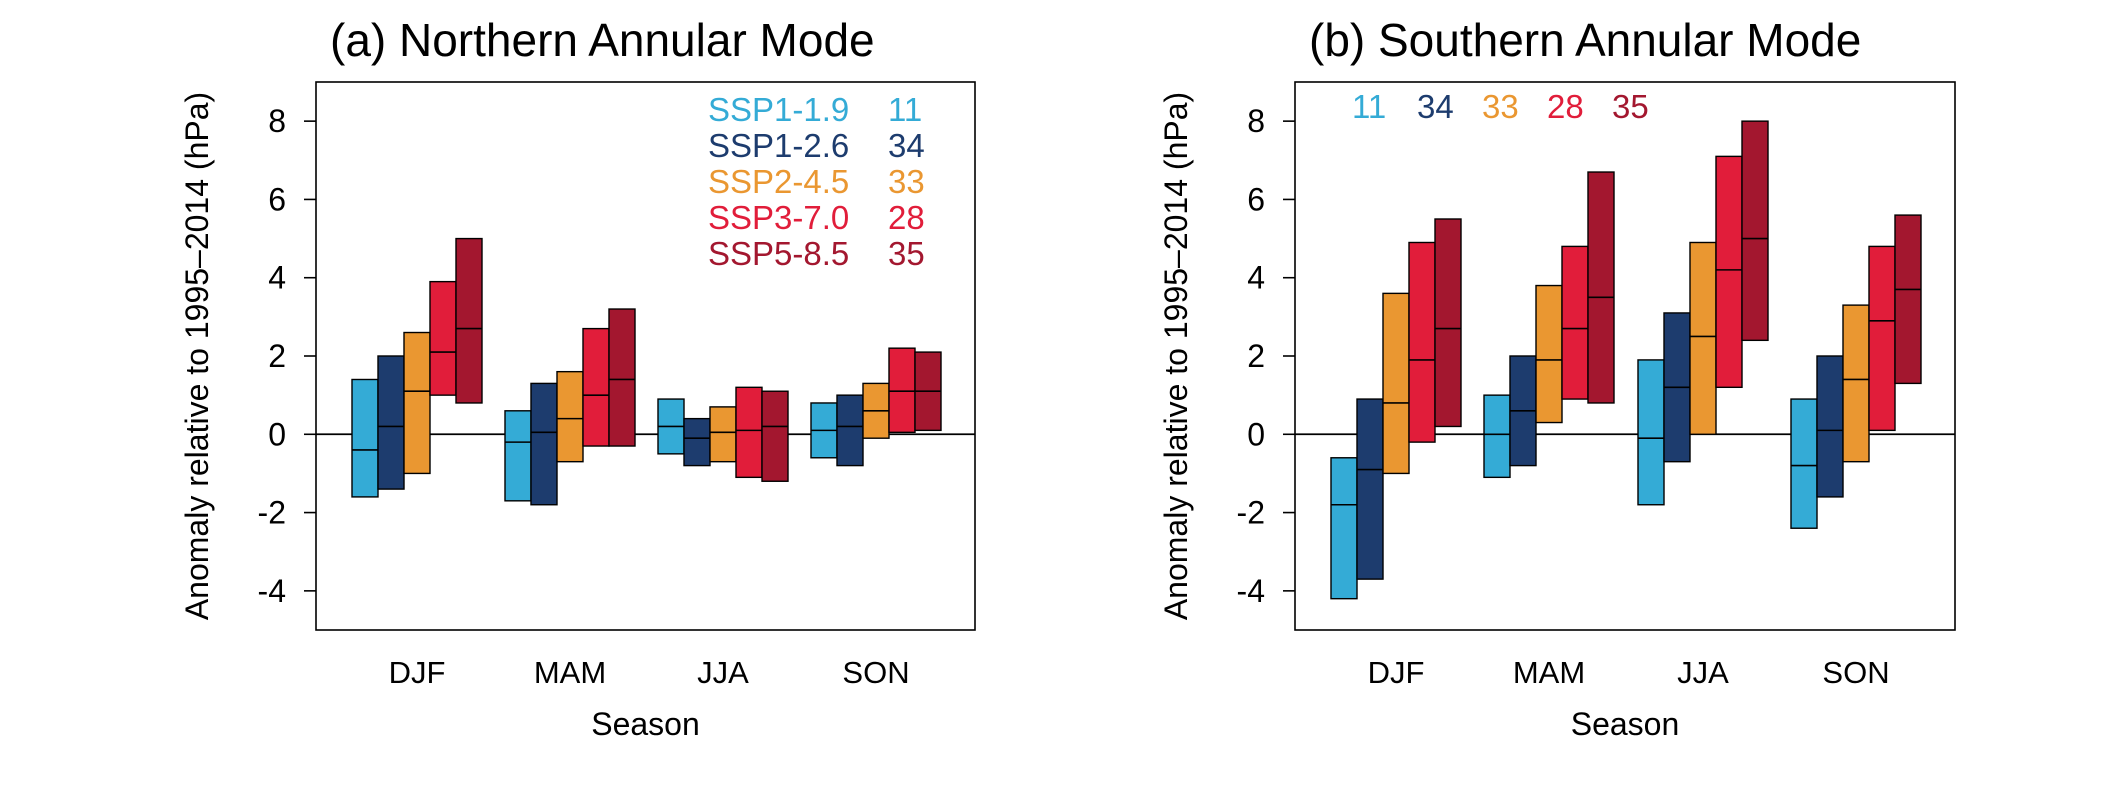  What do you see at coordinates (778, 217) in the screenshot?
I see `legend-name-ssp3-70: SSP3-7.0` at bounding box center [778, 217].